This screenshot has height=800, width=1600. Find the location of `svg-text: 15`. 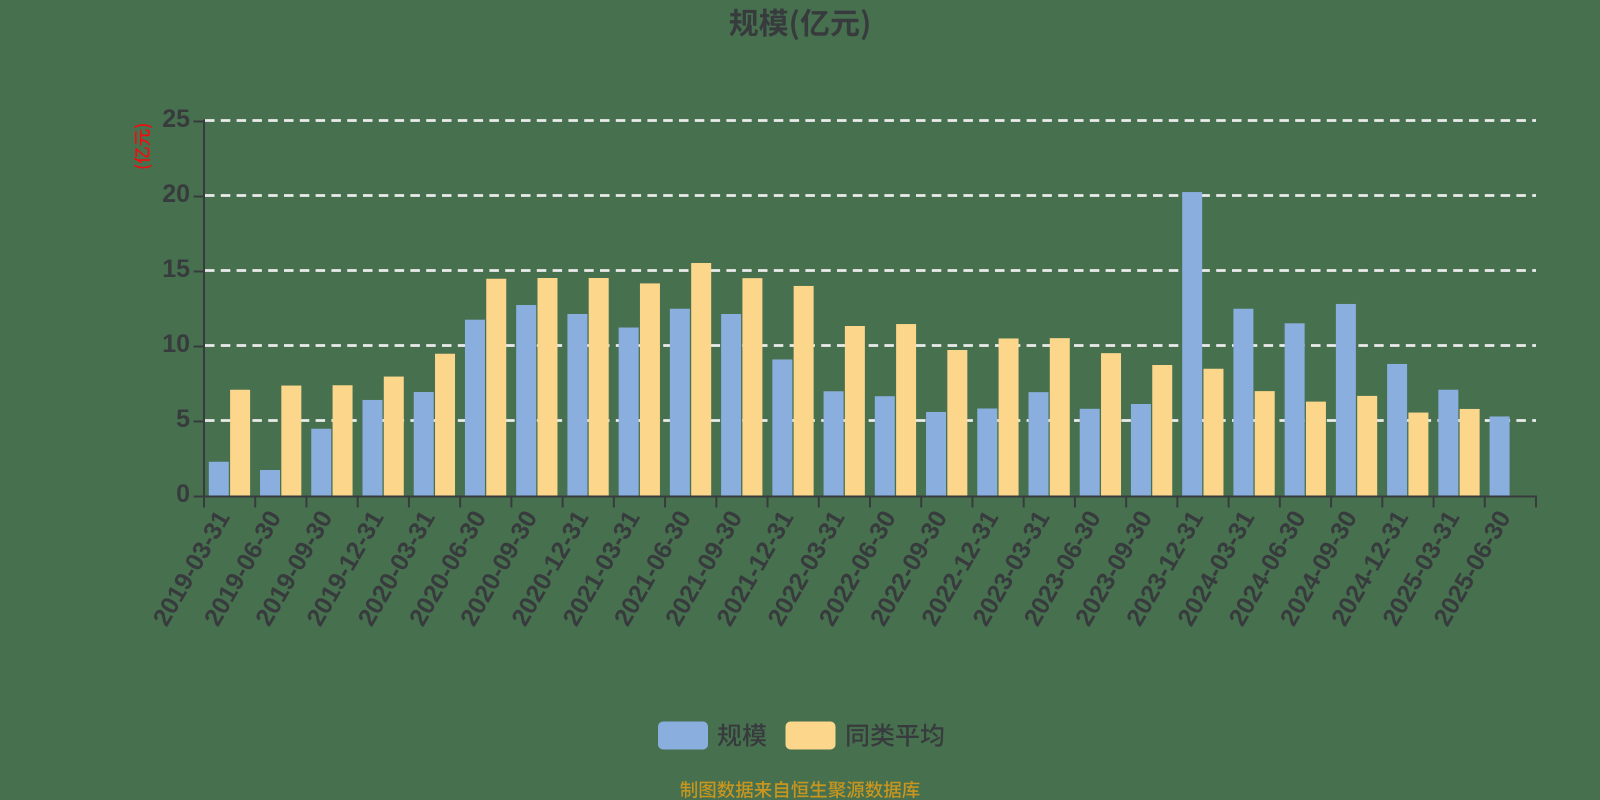

svg-text: 15 is located at coordinates (176, 269).